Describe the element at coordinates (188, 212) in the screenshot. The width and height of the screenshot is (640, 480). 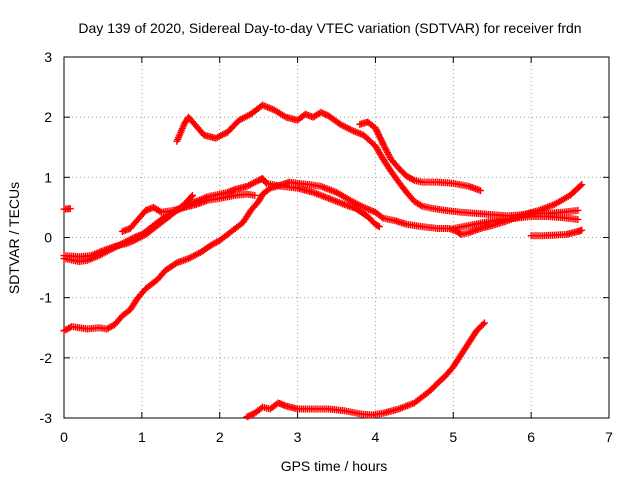
I see `data-series-s4` at that location.